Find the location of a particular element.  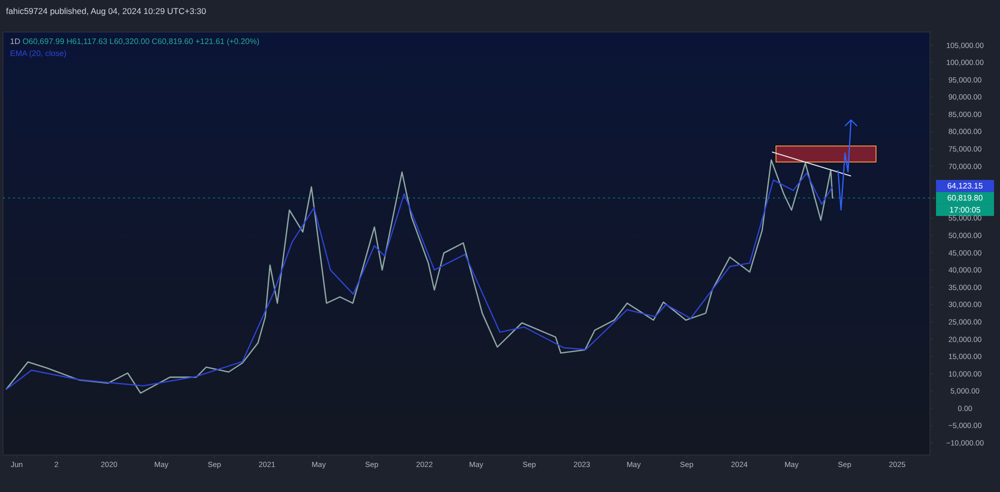

annotation: 1D is located at coordinates (15, 41).